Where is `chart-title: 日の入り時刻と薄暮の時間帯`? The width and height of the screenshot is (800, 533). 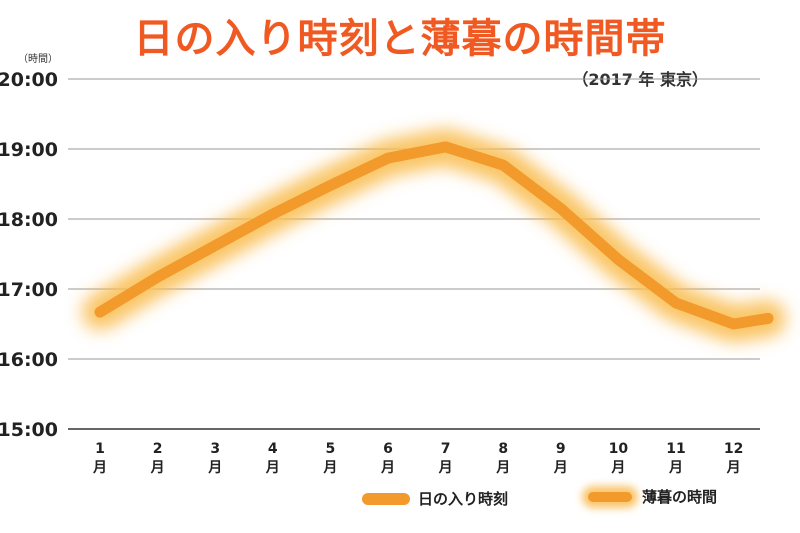 chart-title: 日の入り時刻と薄暮の時間帯 is located at coordinates (400, 39).